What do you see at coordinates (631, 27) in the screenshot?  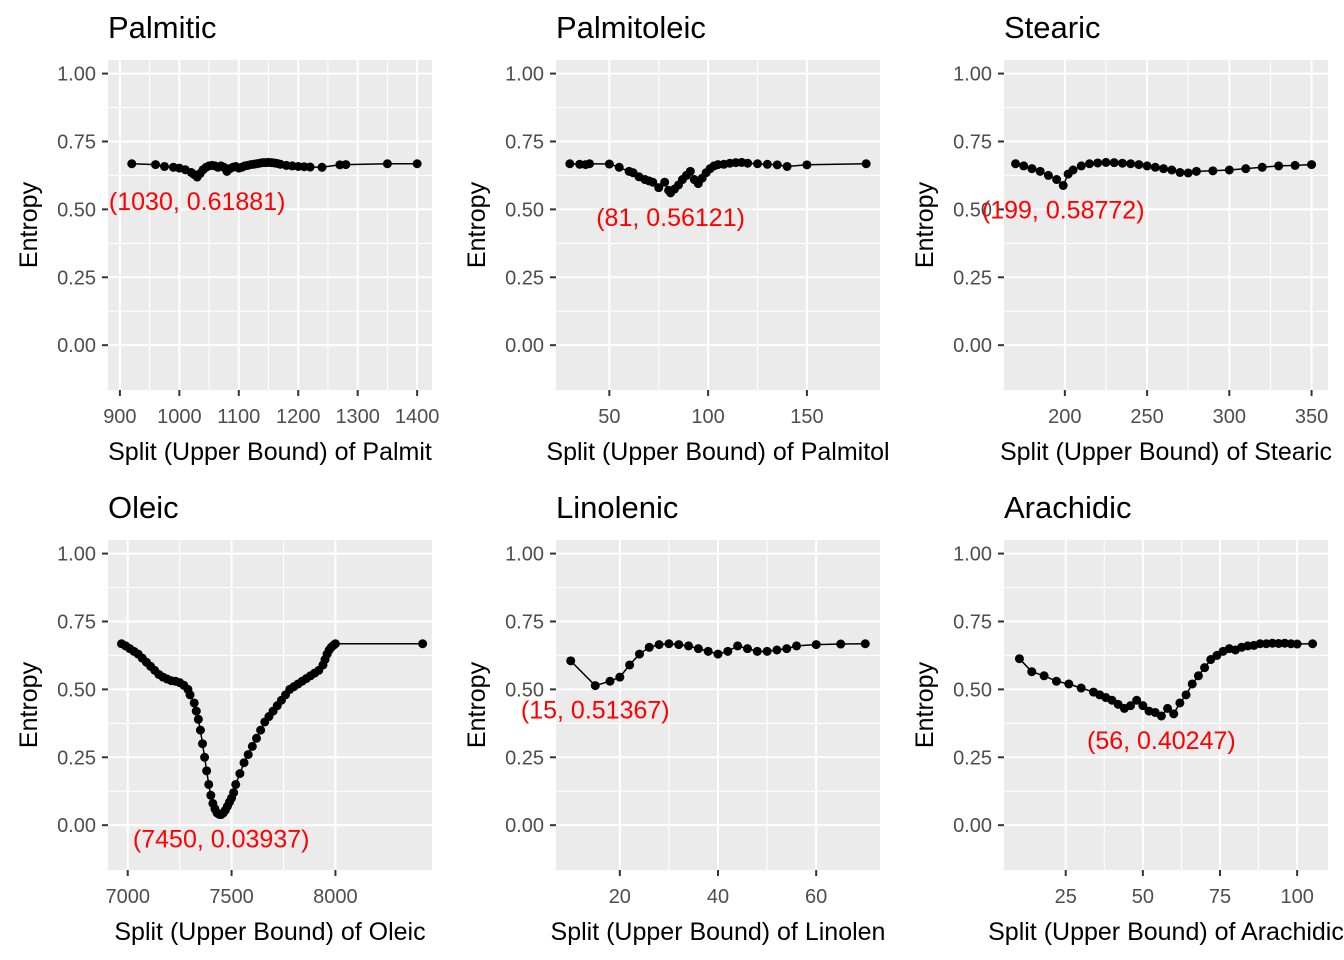 I see `facet-title: Palmitoleic` at bounding box center [631, 27].